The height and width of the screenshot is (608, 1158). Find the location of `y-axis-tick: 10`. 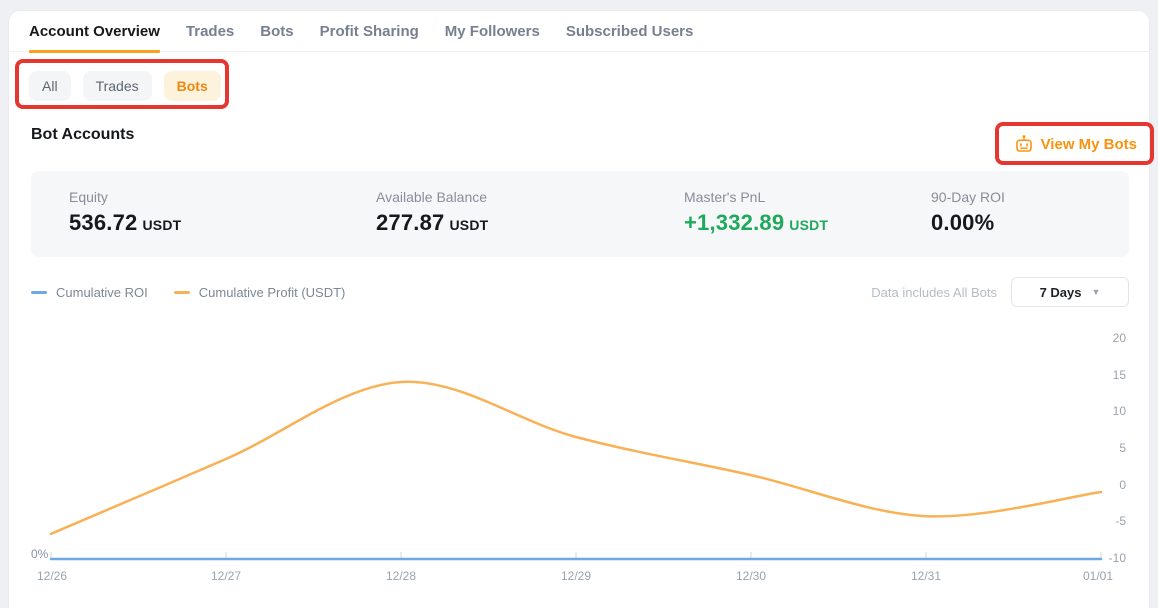

y-axis-tick: 10 is located at coordinates (1119, 411).